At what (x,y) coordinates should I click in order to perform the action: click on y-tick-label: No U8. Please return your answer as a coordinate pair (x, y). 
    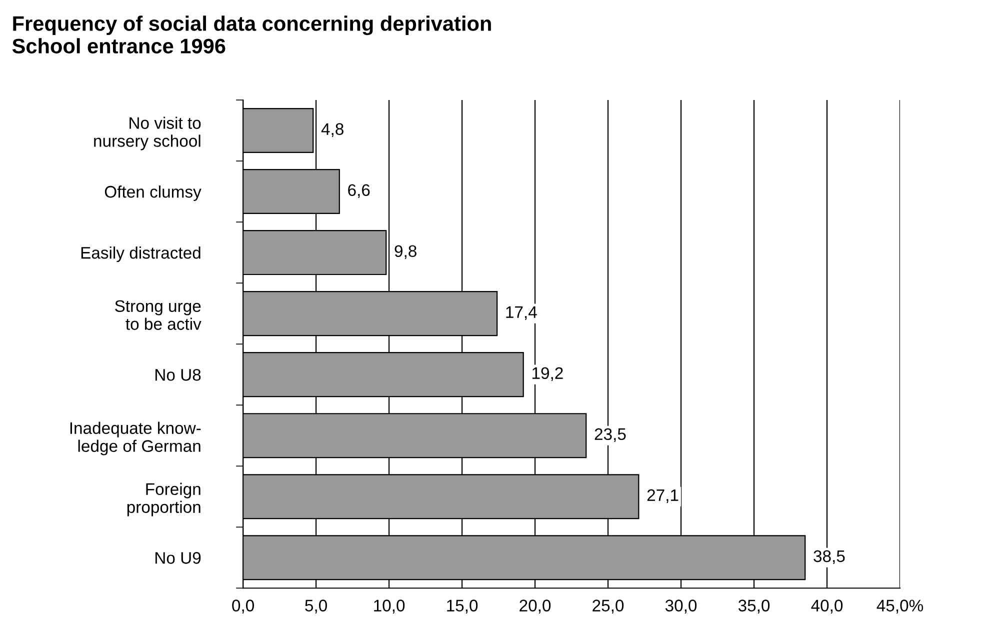
    Looking at the image, I should click on (178, 374).